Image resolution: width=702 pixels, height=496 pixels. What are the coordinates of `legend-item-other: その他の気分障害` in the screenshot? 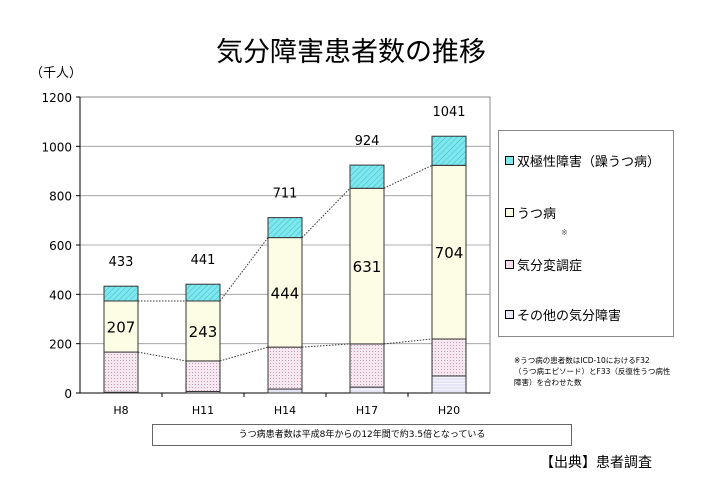 It's located at (563, 314).